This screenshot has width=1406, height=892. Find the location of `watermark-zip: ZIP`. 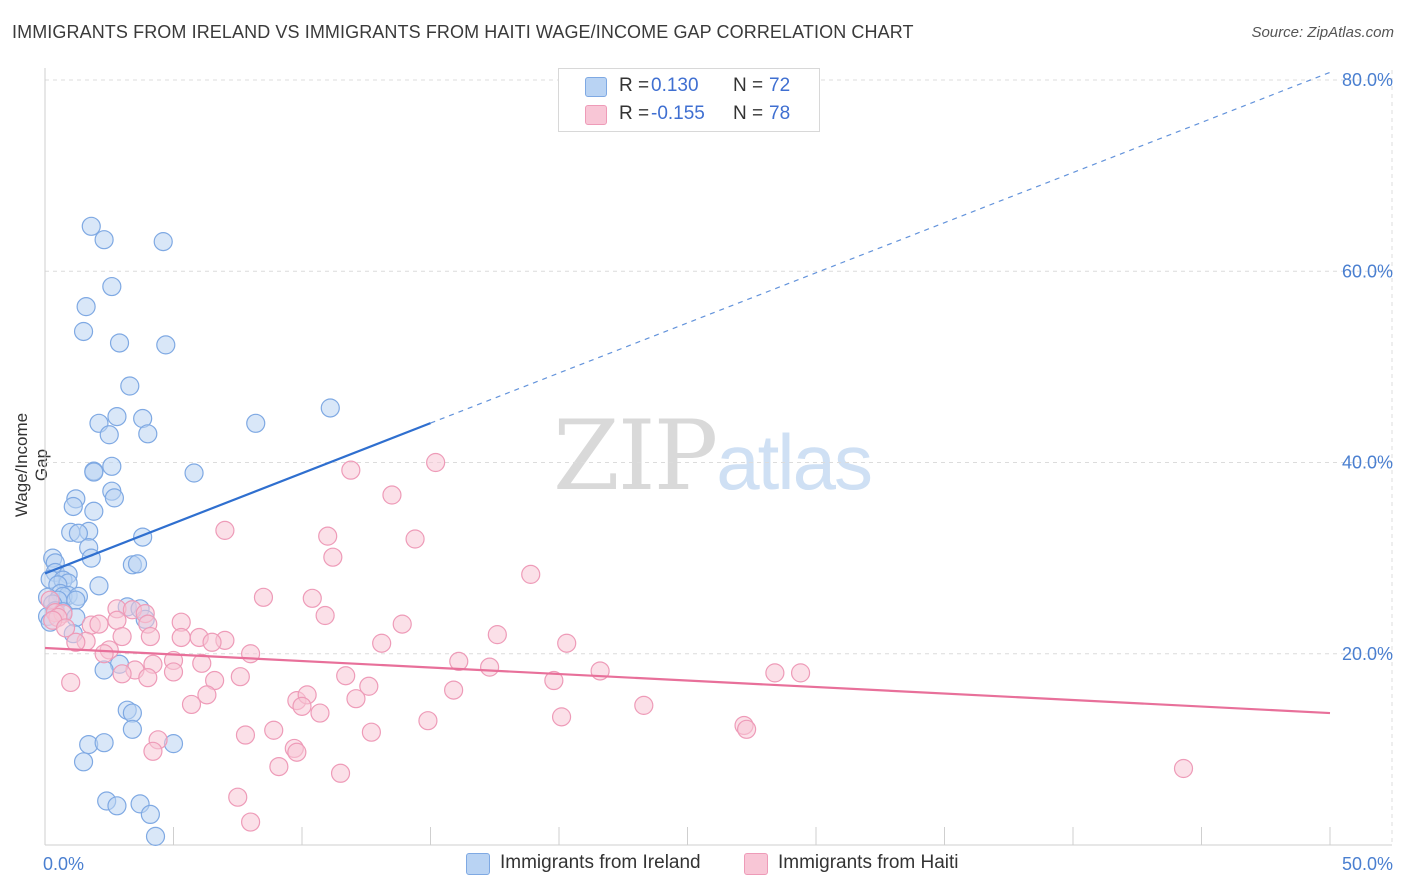

watermark-zip: ZIP is located at coordinates (635, 456).